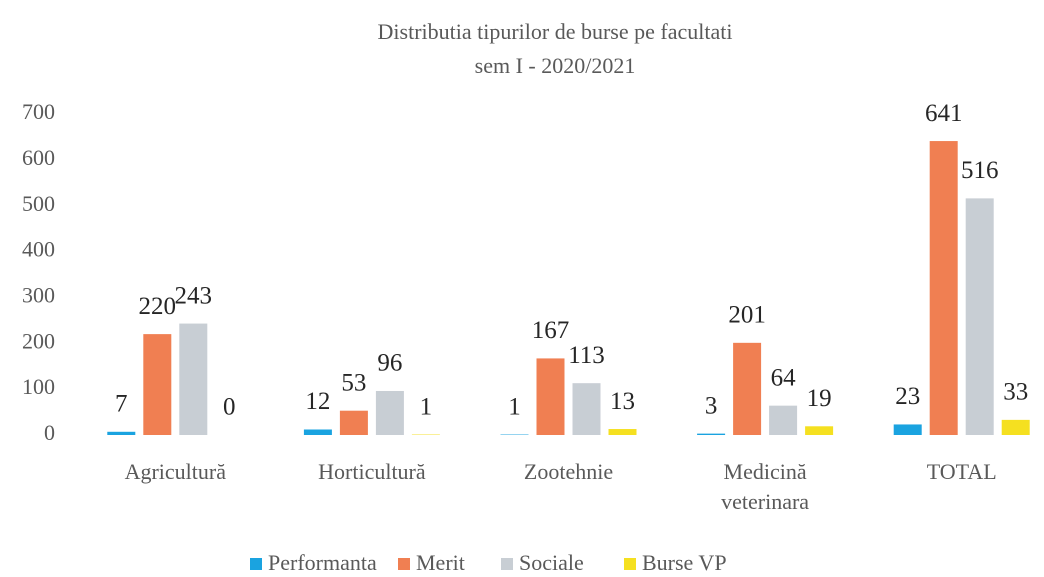 The image size is (1044, 577). What do you see at coordinates (176, 471) in the screenshot?
I see `x-tick-label: Agricultură` at bounding box center [176, 471].